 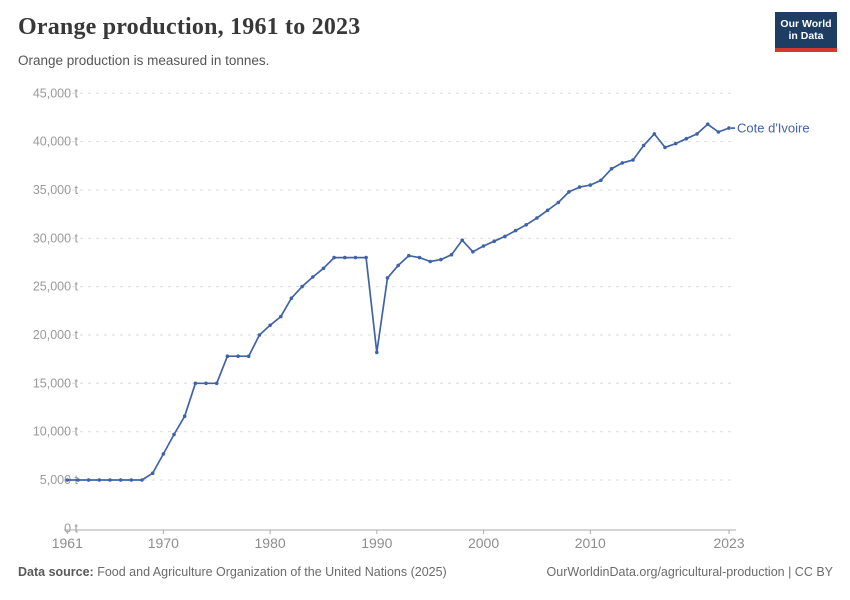 I want to click on data-point-1995, so click(x=430, y=261).